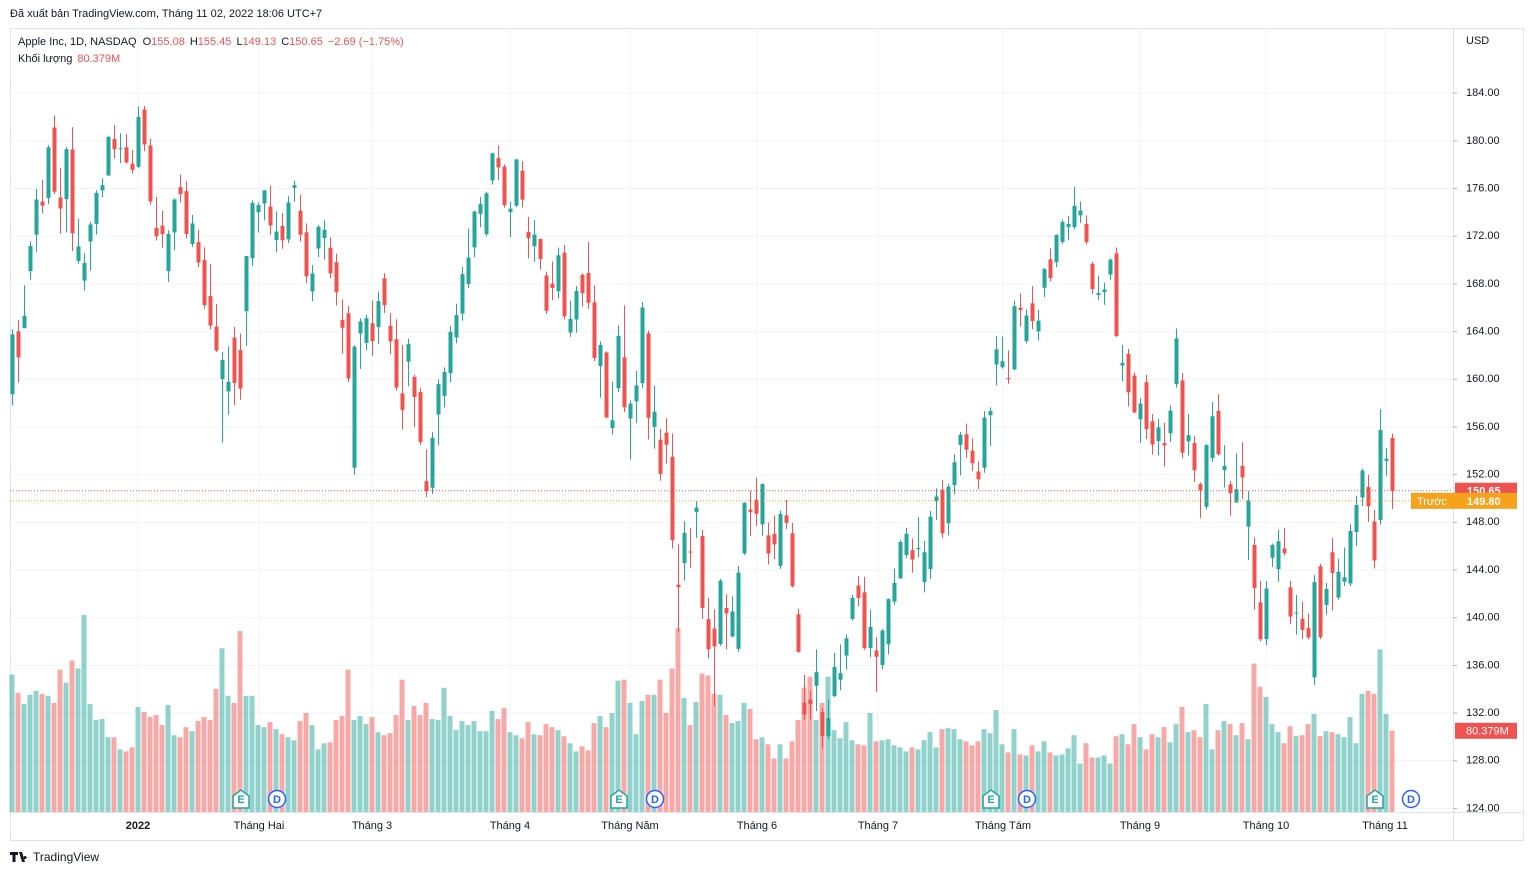  What do you see at coordinates (1483, 475) in the screenshot?
I see `y-tick-label: 152.00` at bounding box center [1483, 475].